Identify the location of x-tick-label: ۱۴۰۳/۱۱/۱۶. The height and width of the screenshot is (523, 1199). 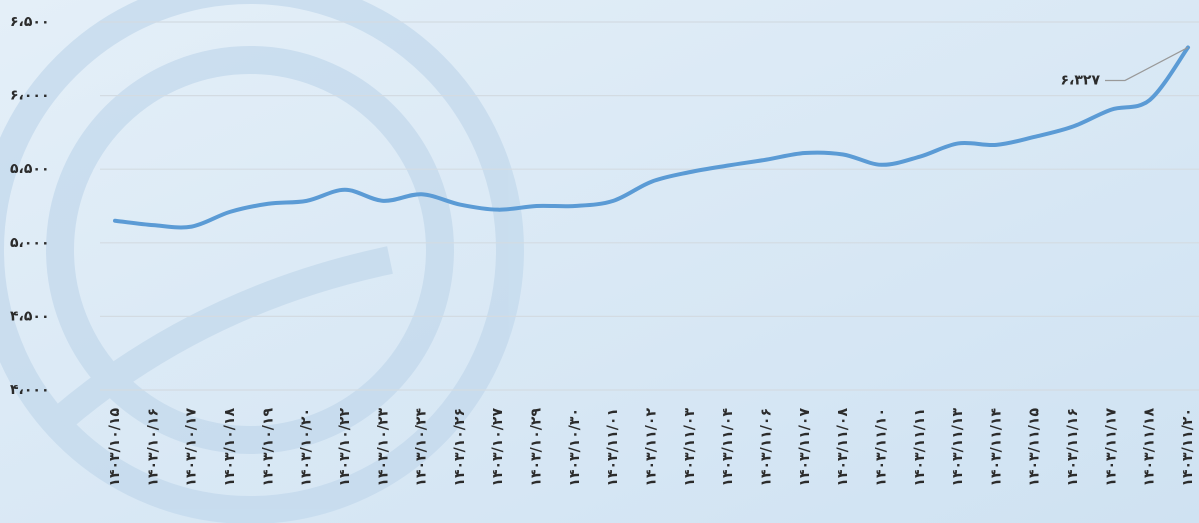
(1073, 447).